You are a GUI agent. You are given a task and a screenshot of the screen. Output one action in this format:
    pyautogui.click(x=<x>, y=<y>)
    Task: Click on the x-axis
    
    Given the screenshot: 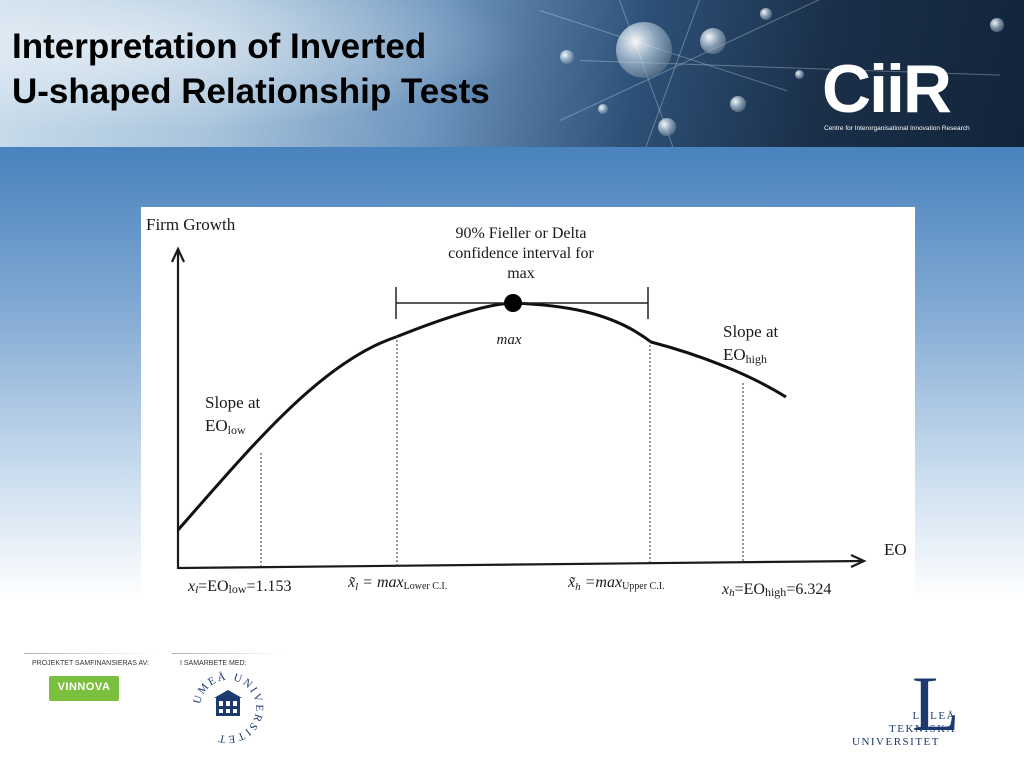 What is the action you would take?
    pyautogui.click(x=520, y=564)
    